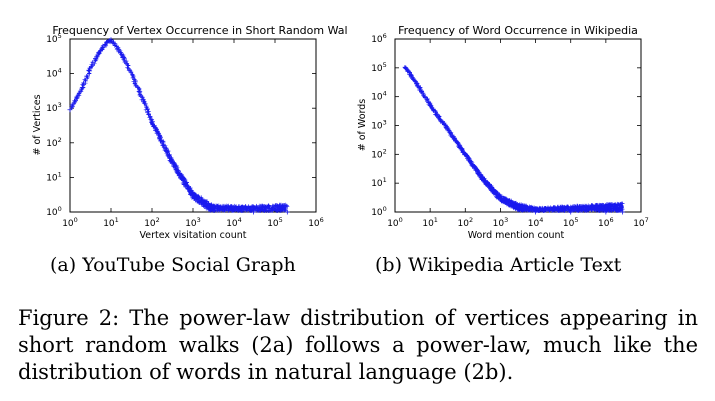 The height and width of the screenshot is (401, 715). I want to click on y-tick-label: 10⁰, so click(379, 211).